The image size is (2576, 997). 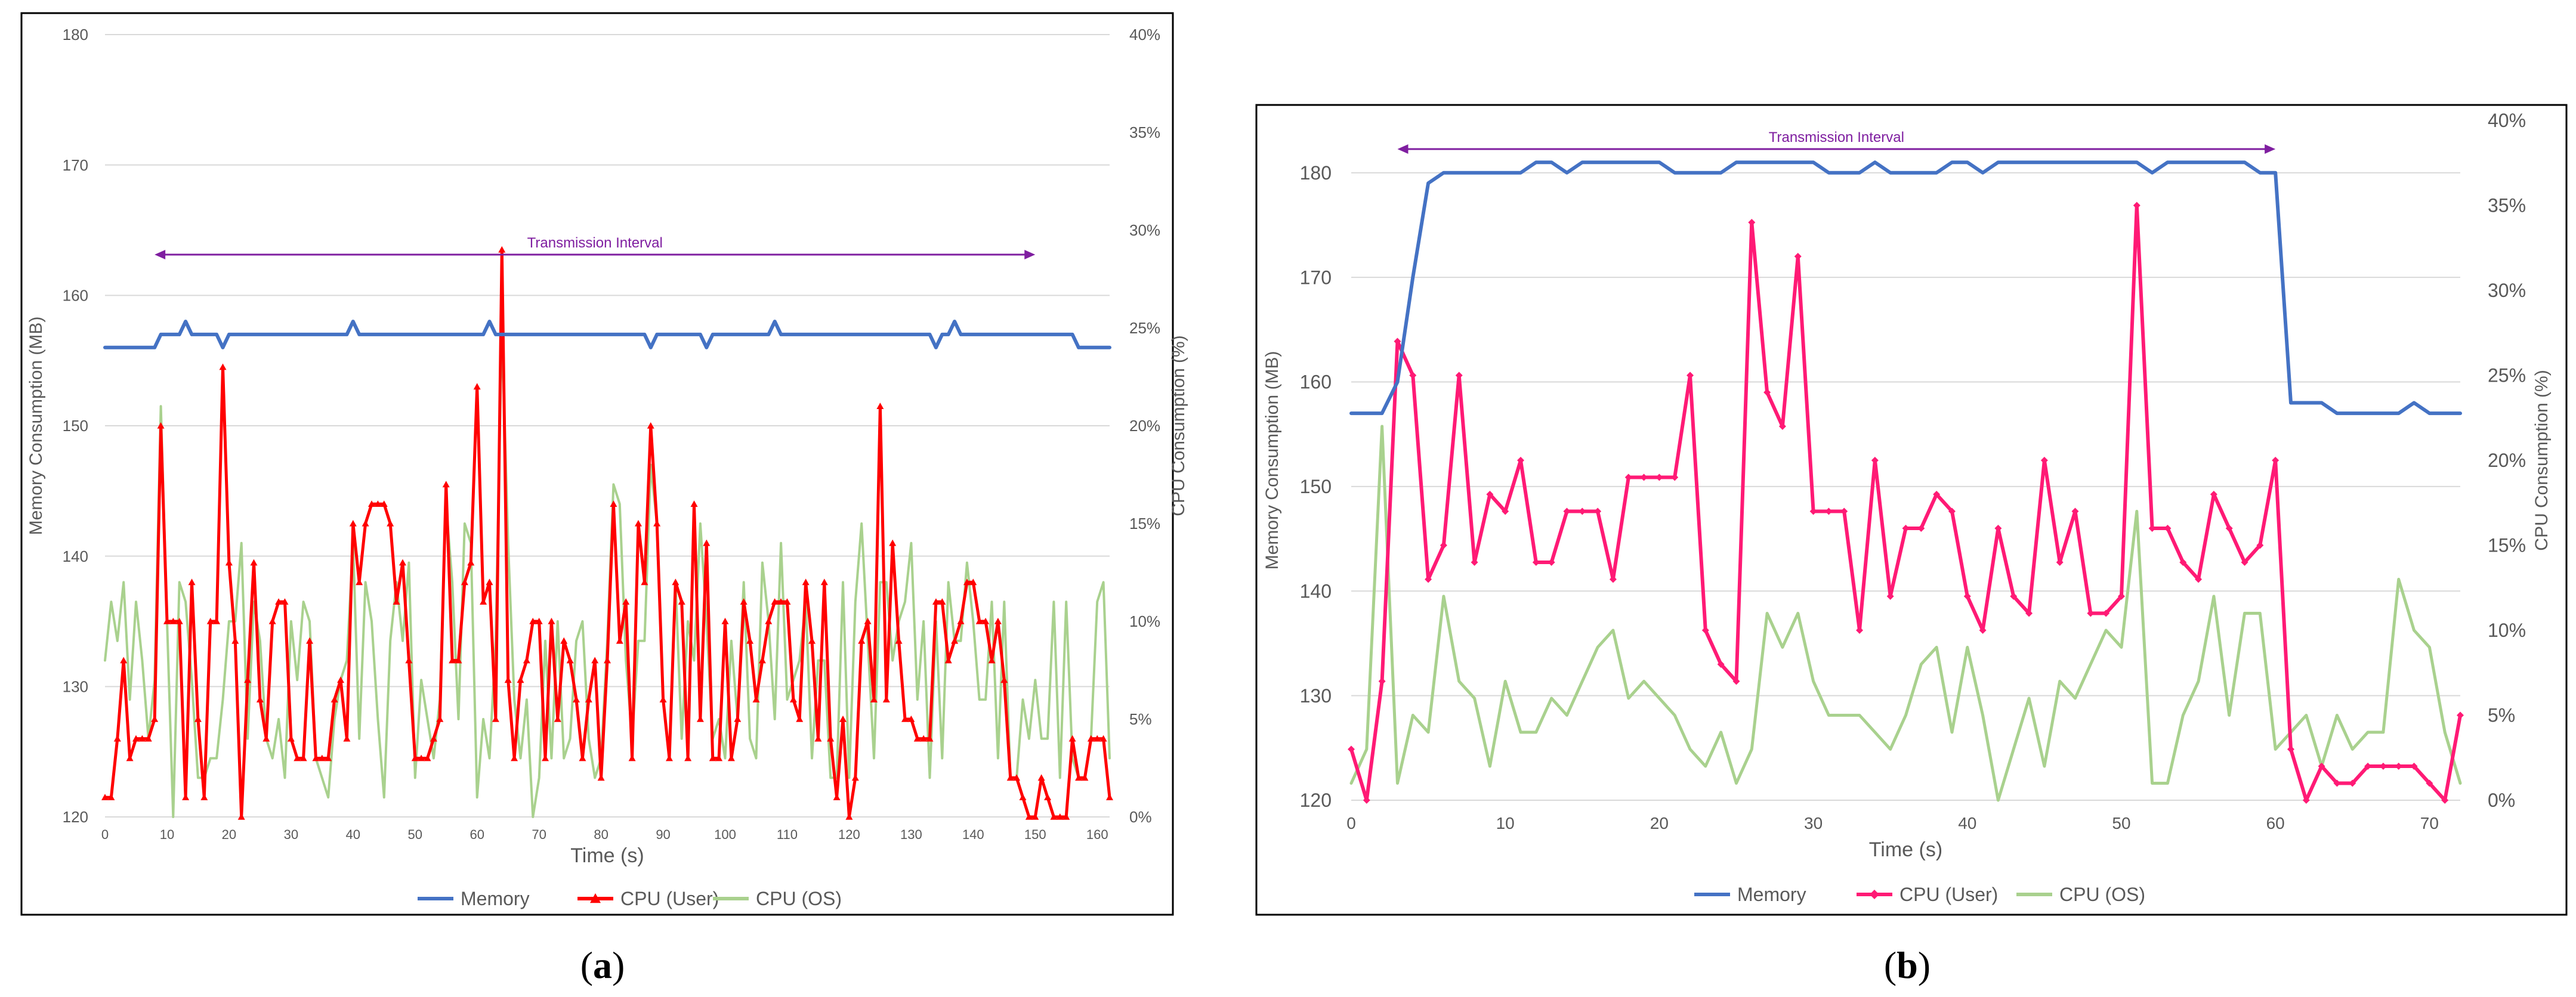 I want to click on y-right-tick-label: 25%, so click(x=1144, y=328).